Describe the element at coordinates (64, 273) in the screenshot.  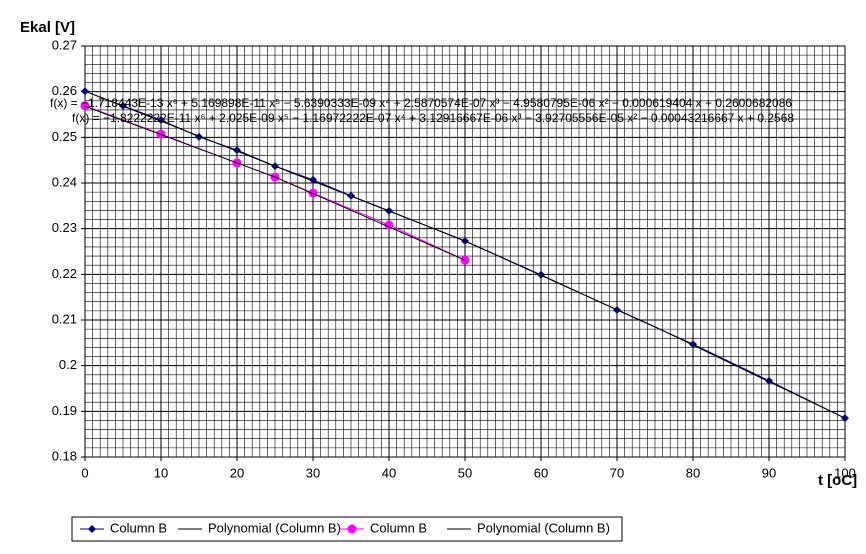
I see `y-tick-label: 0.22` at that location.